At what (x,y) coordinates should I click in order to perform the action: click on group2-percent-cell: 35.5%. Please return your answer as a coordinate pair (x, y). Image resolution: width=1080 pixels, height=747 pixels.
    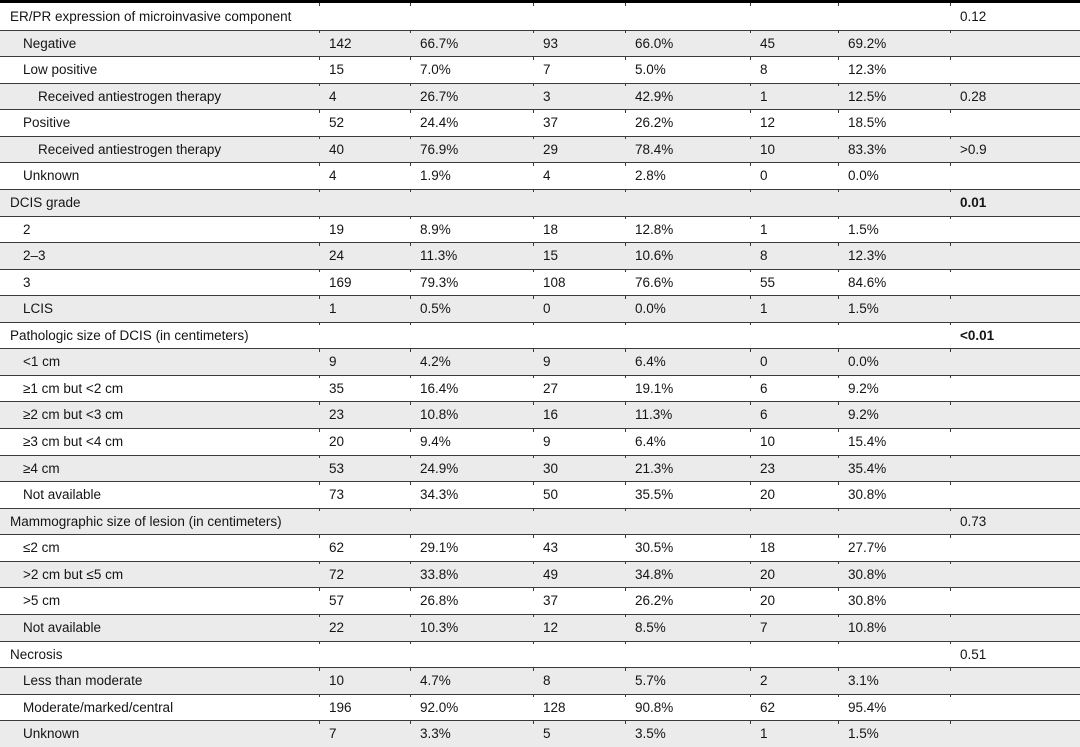
    Looking at the image, I should click on (687, 495).